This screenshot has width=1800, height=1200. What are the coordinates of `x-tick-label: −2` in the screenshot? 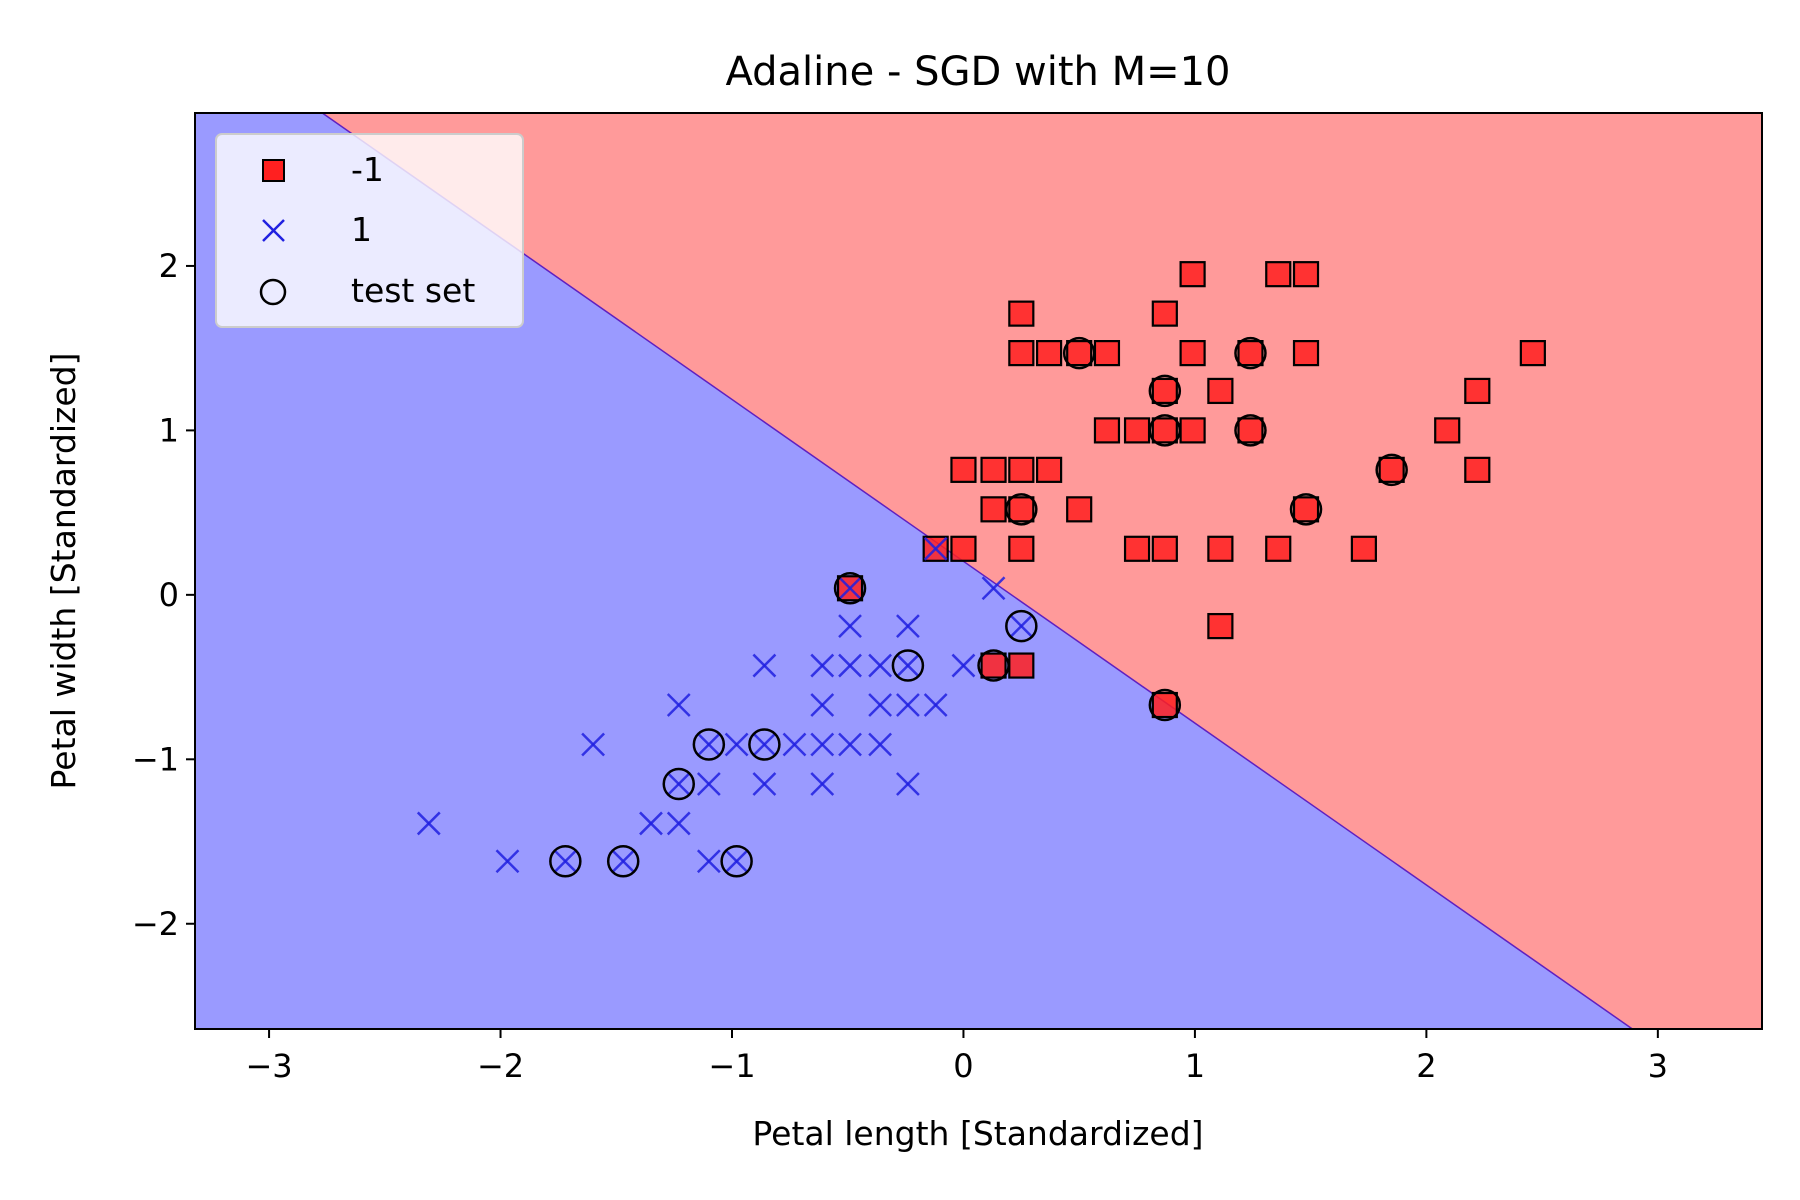 It's located at (500, 1066).